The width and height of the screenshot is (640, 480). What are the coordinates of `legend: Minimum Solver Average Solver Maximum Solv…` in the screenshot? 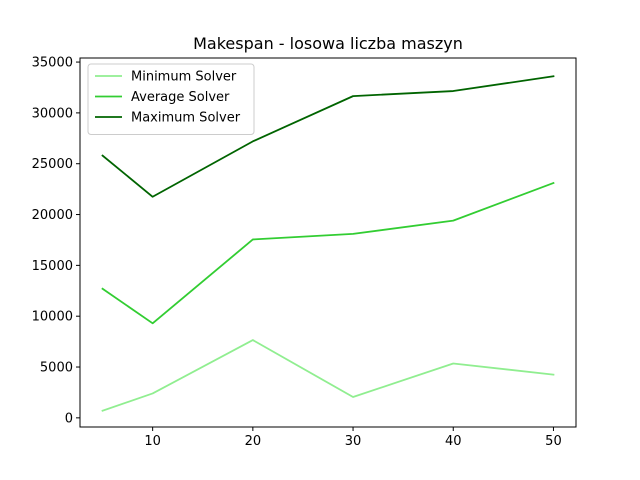 It's located at (171, 99).